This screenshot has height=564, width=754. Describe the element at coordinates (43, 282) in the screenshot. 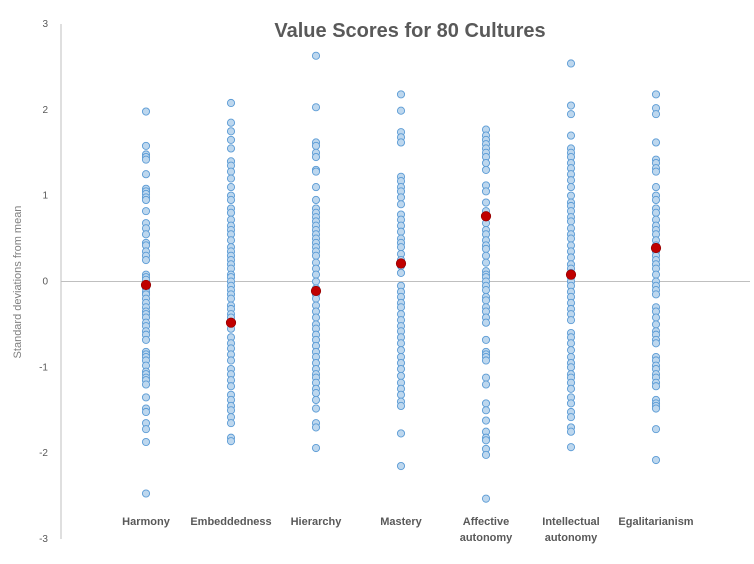

I see `y-tick-labels: -3 -2 -1 0 1 2 3` at that location.